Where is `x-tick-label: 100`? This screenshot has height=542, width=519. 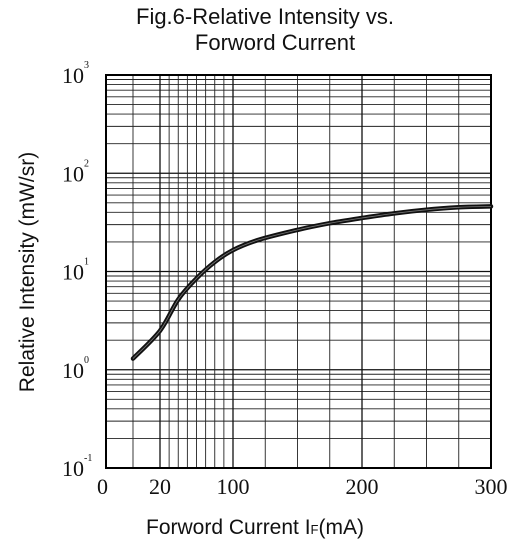
x-tick-label: 100 is located at coordinates (233, 486).